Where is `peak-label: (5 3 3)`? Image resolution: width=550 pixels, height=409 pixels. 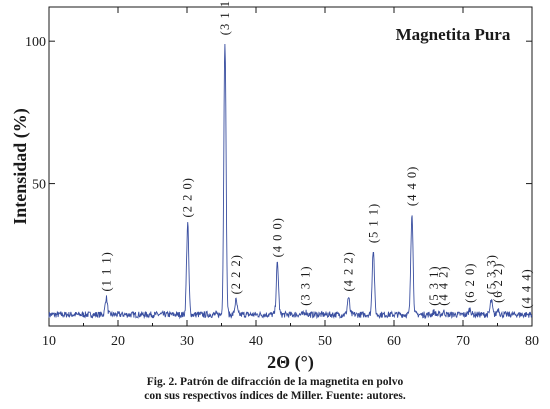 peak-label: (5 3 3) is located at coordinates (491, 274).